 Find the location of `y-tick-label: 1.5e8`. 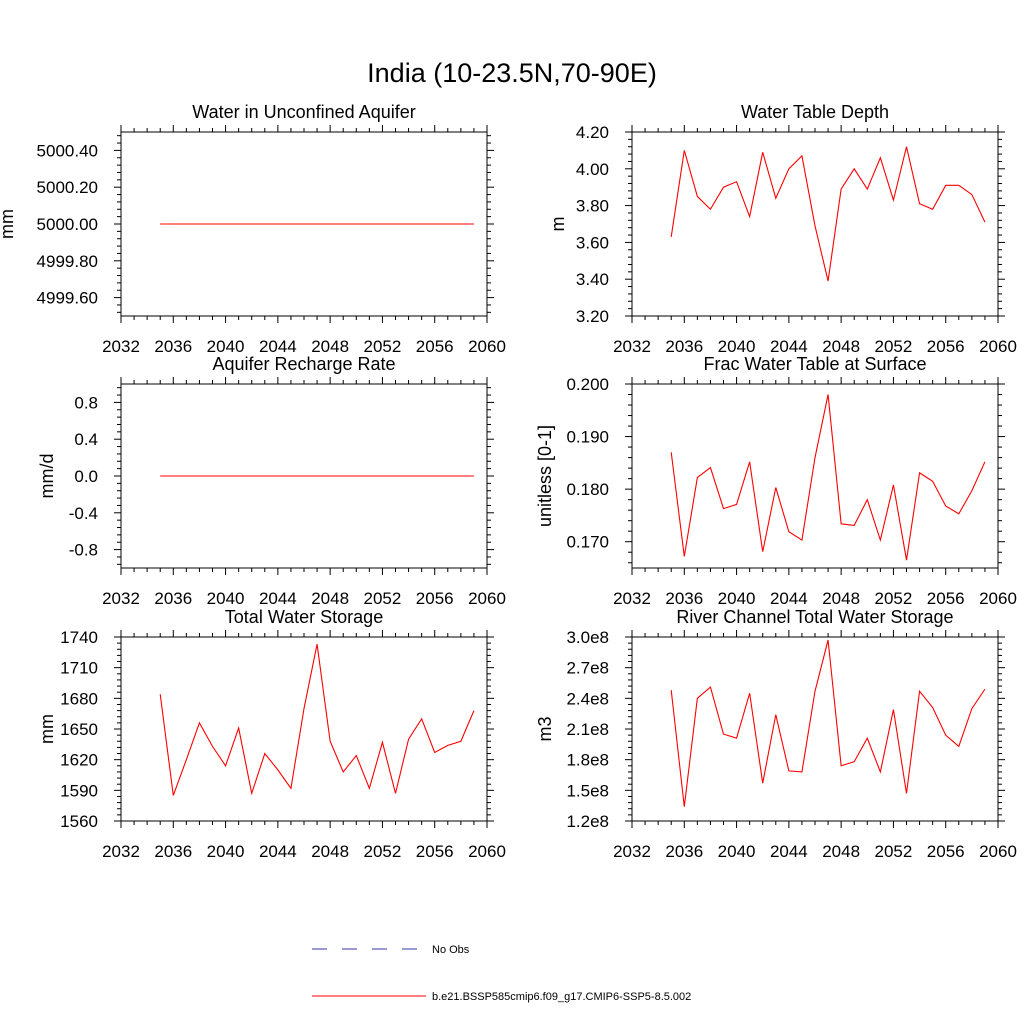

y-tick-label: 1.5e8 is located at coordinates (587, 790).